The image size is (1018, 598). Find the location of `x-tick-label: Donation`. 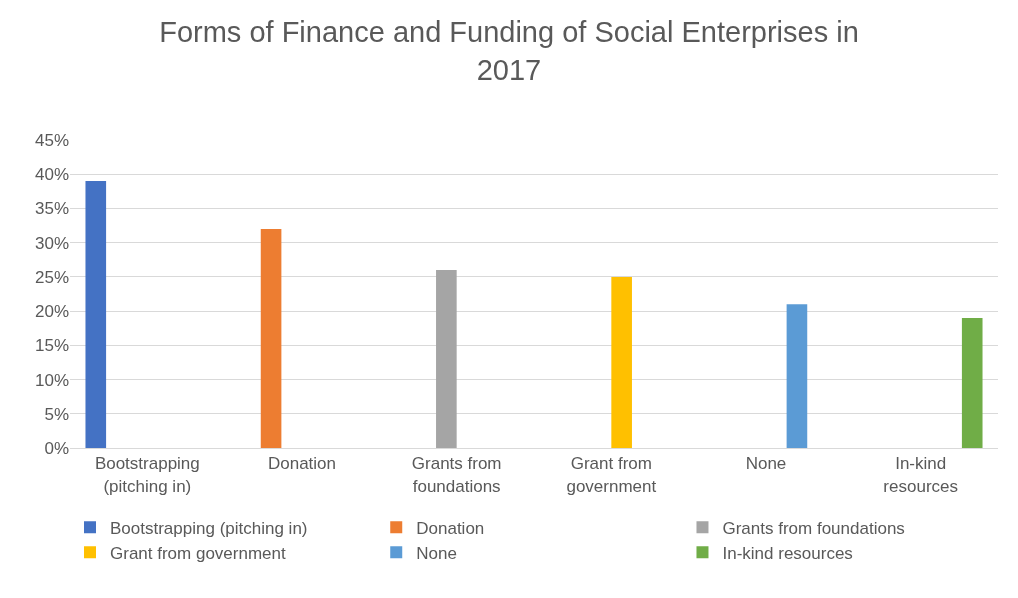

x-tick-label: Donation is located at coordinates (302, 464).